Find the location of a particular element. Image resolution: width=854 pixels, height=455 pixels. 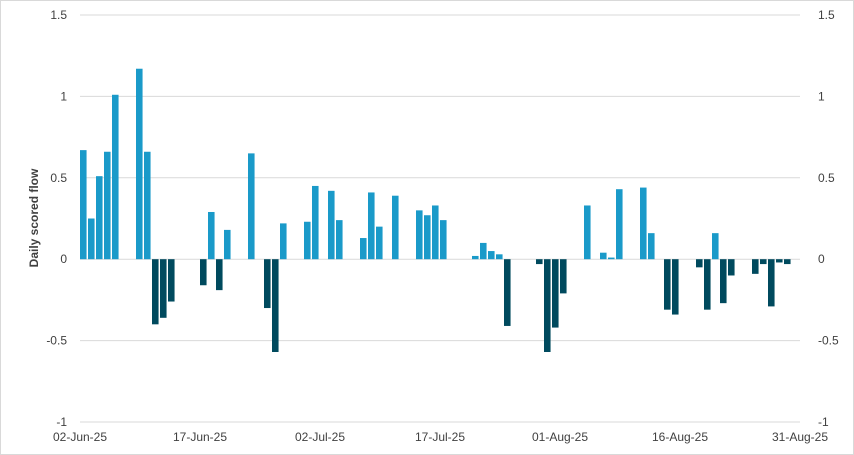

x-tick-label: 01-Aug-25 is located at coordinates (560, 437).